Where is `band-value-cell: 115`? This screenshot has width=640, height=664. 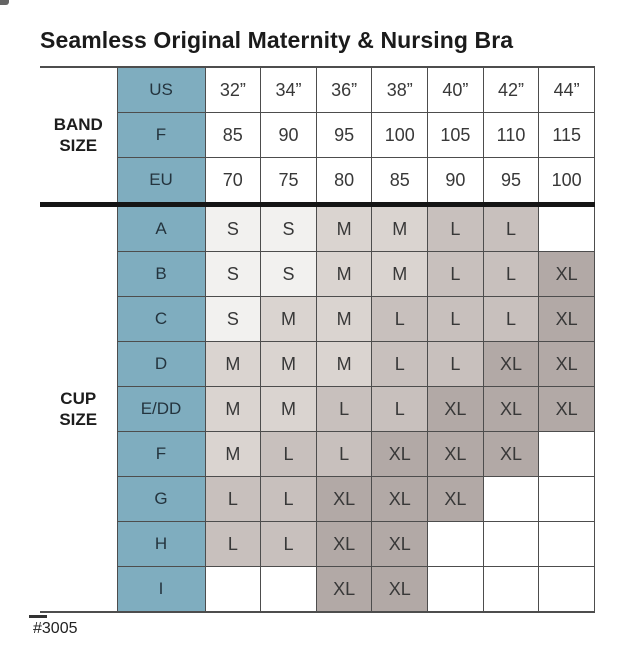 band-value-cell: 115 is located at coordinates (566, 135).